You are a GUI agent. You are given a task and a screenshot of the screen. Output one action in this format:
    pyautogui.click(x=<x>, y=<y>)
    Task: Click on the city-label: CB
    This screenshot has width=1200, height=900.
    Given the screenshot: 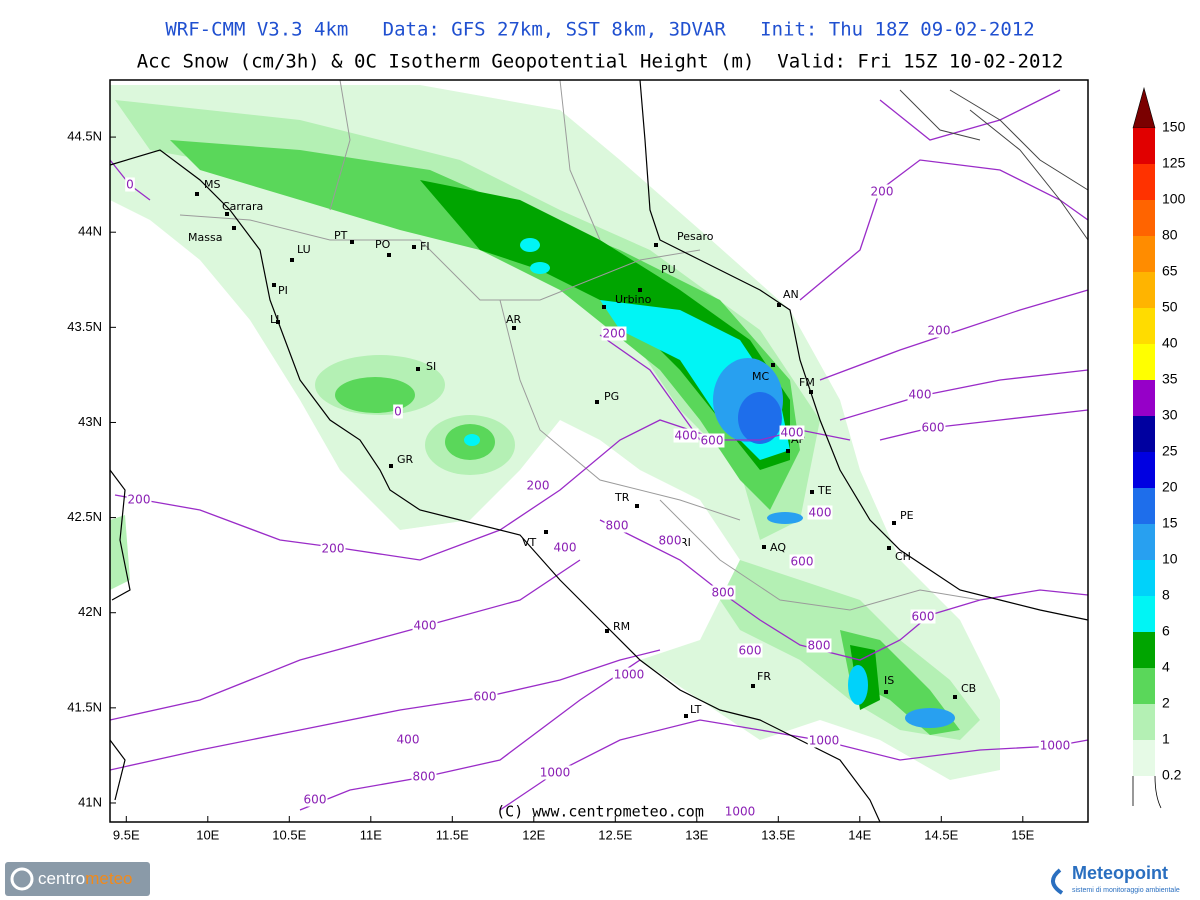 What is the action you would take?
    pyautogui.click(x=968, y=688)
    